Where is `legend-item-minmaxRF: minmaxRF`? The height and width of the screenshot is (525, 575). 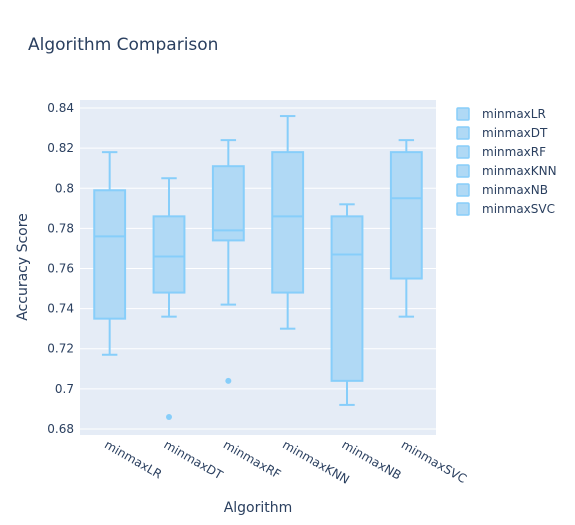
legend-item-minmaxRF: minmaxRF is located at coordinates (501, 152).